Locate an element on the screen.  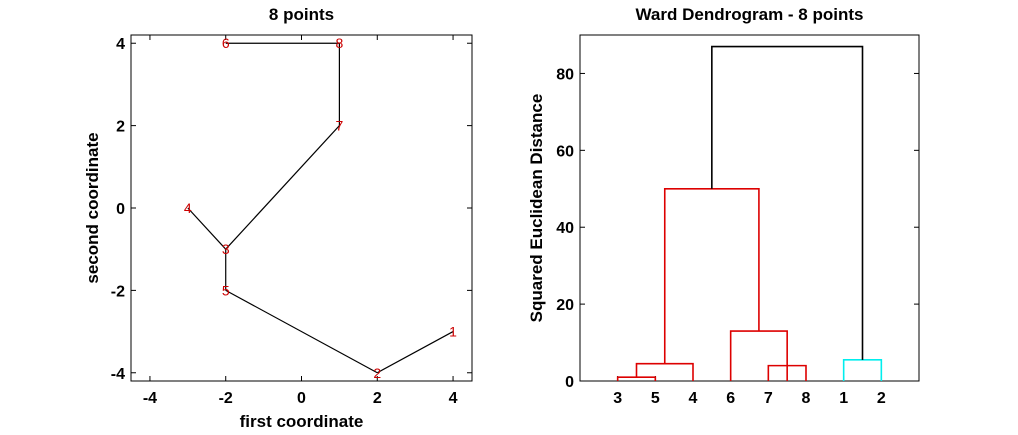
left-x-axis-label: first coordinate is located at coordinates (302, 421).